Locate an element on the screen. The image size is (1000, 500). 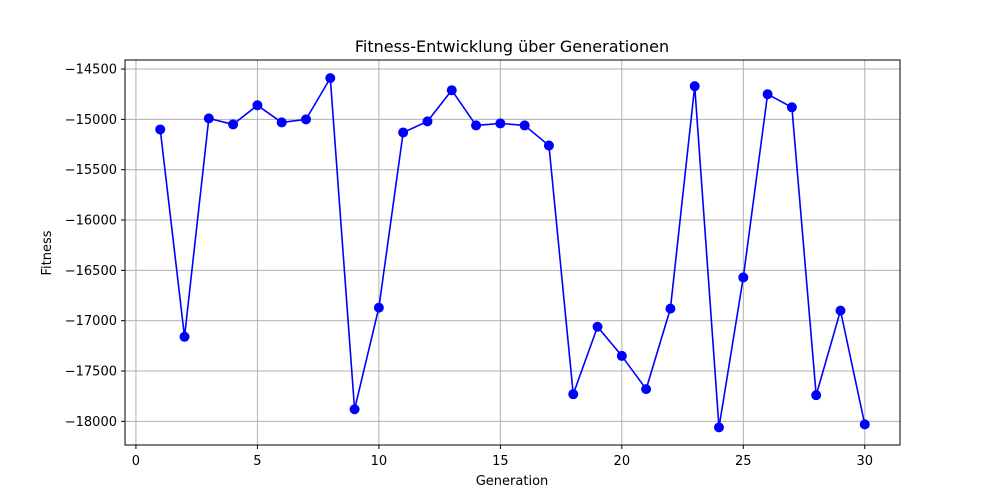
y-tick-label: −15000 is located at coordinates (91, 120).